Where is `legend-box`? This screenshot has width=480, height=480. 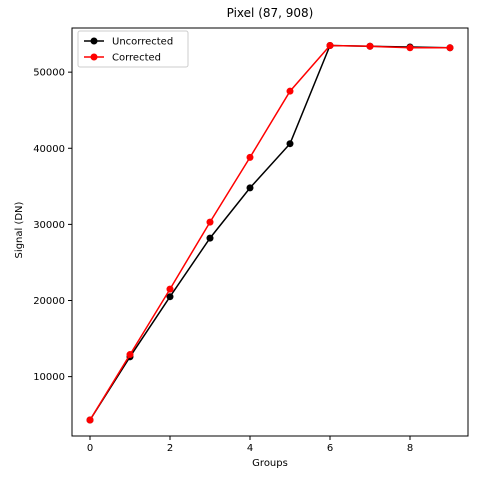 legend-box is located at coordinates (133, 49).